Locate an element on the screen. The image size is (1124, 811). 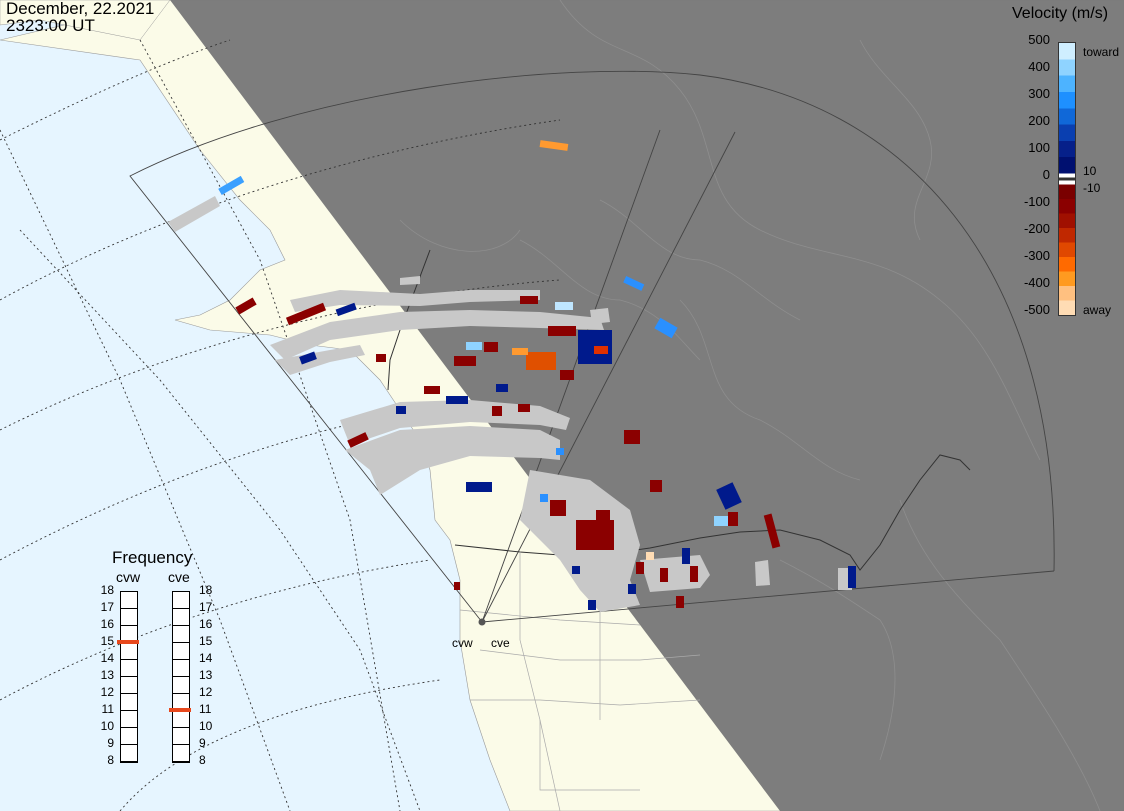
colorbar-tick: -400 is located at coordinates (1036, 282).